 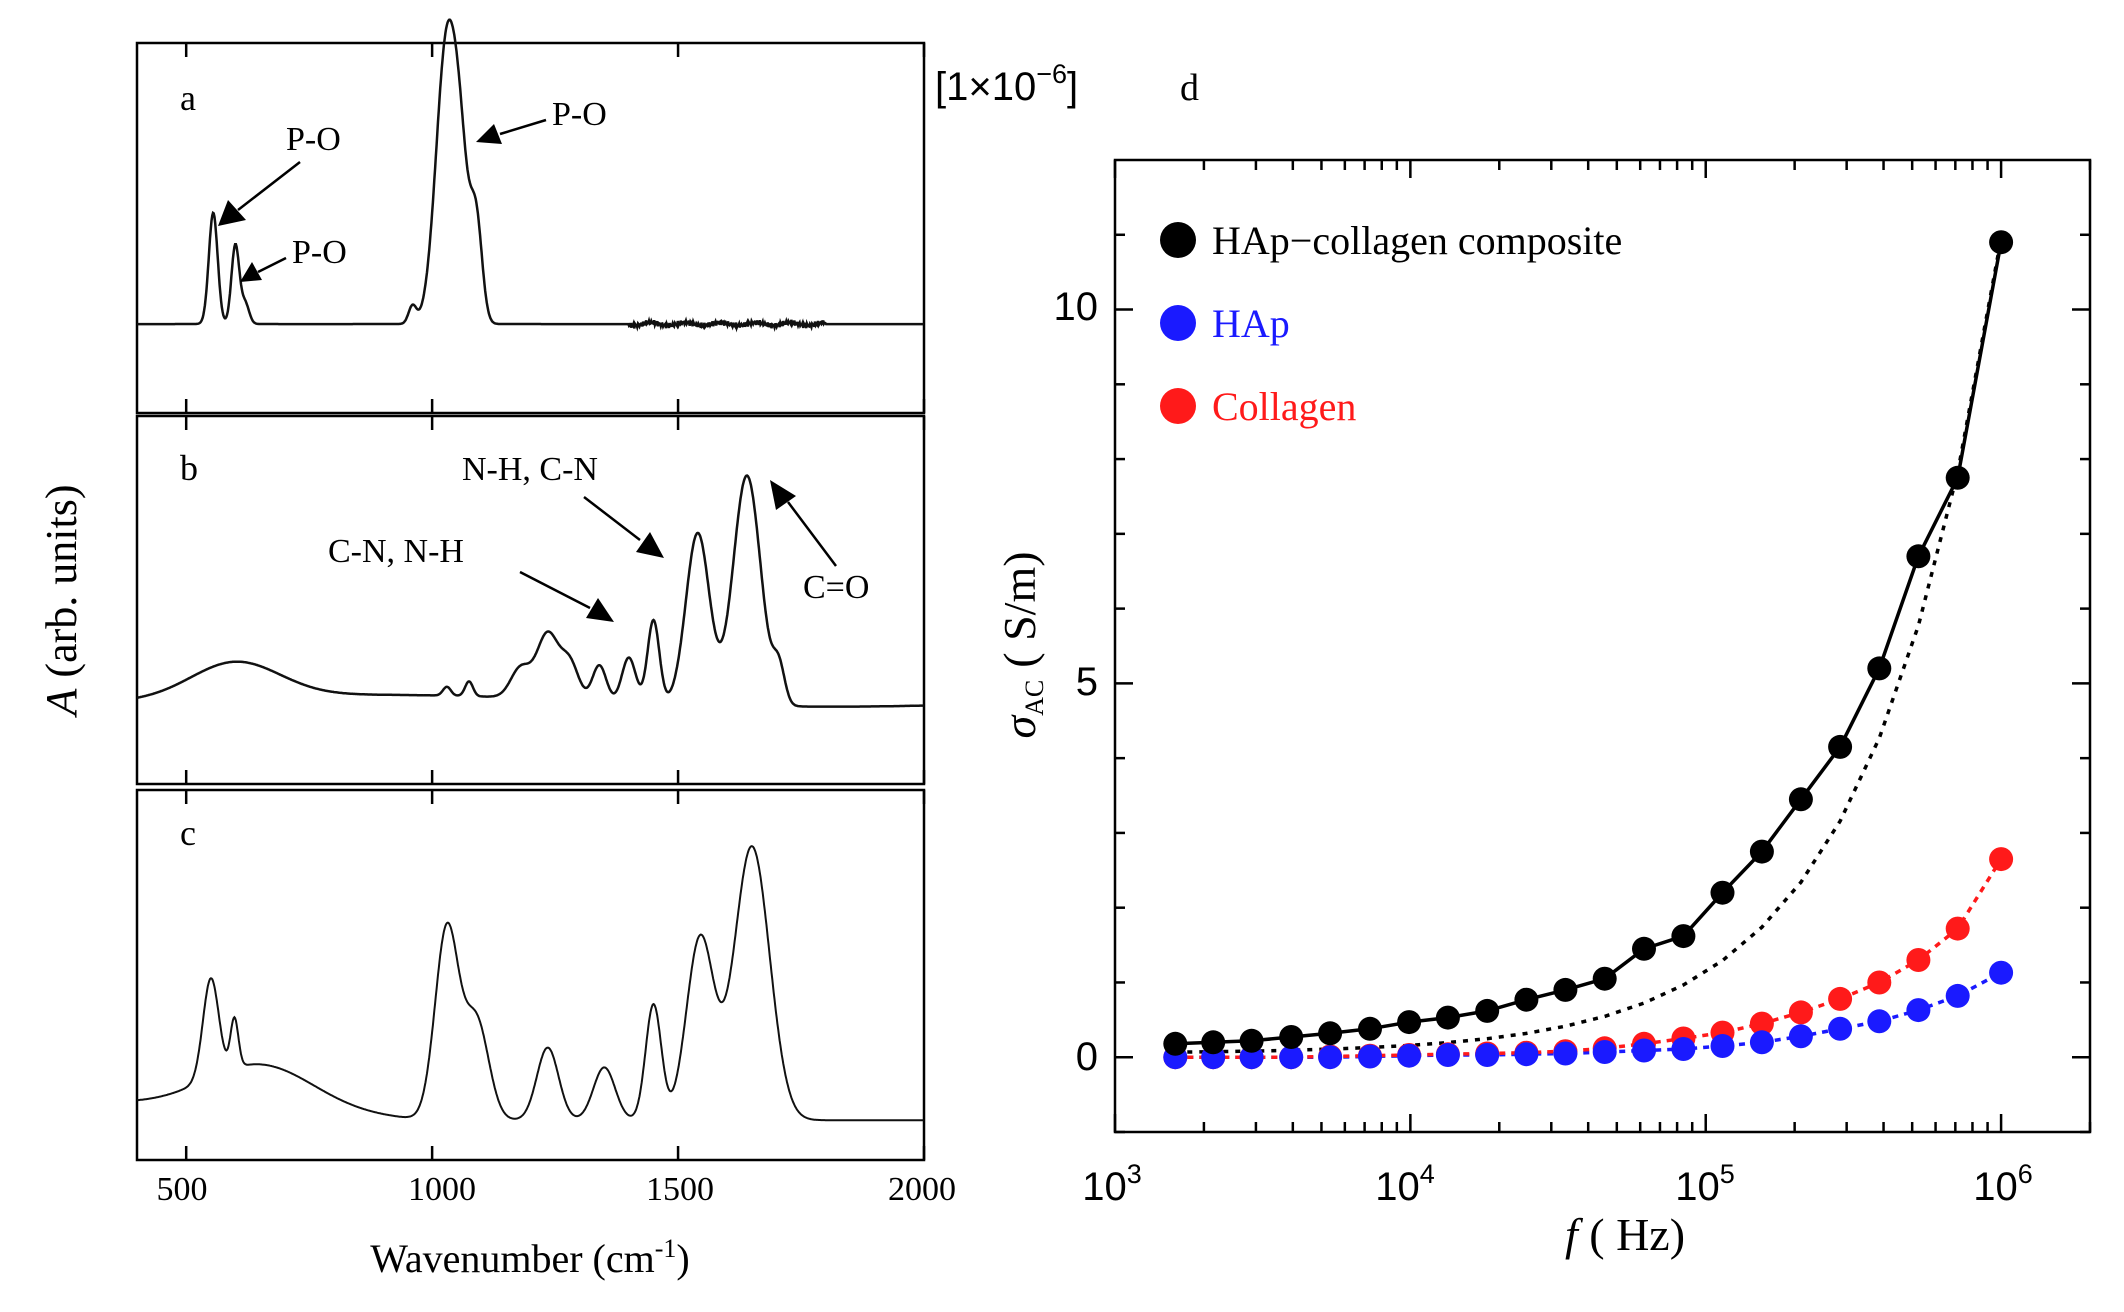 What do you see at coordinates (530, 175) in the screenshot?
I see `spectrum-a-line` at bounding box center [530, 175].